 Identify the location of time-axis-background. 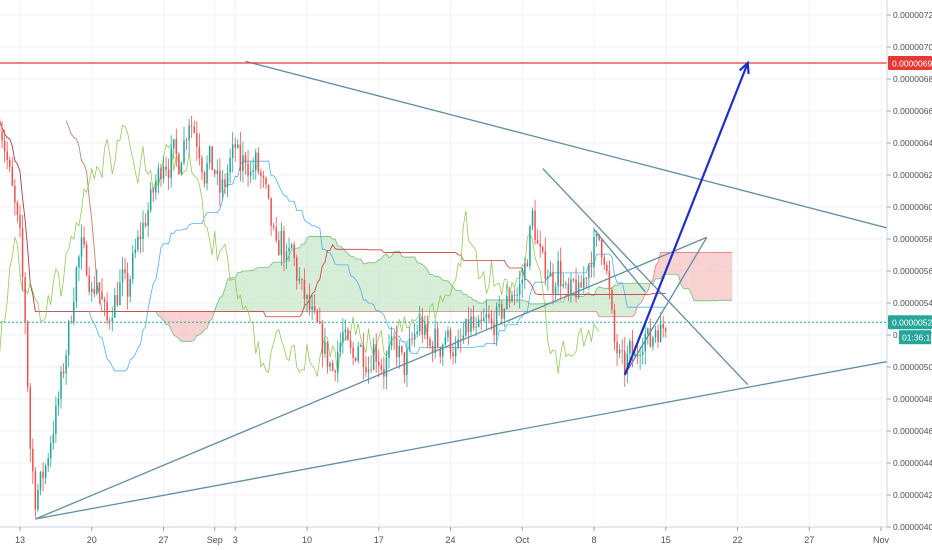
(466, 538).